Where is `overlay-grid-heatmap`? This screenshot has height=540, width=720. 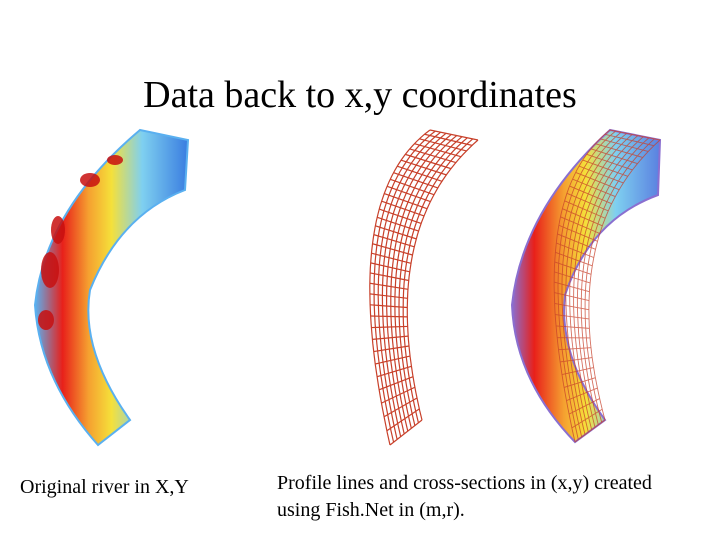 overlay-grid-heatmap is located at coordinates (586, 286).